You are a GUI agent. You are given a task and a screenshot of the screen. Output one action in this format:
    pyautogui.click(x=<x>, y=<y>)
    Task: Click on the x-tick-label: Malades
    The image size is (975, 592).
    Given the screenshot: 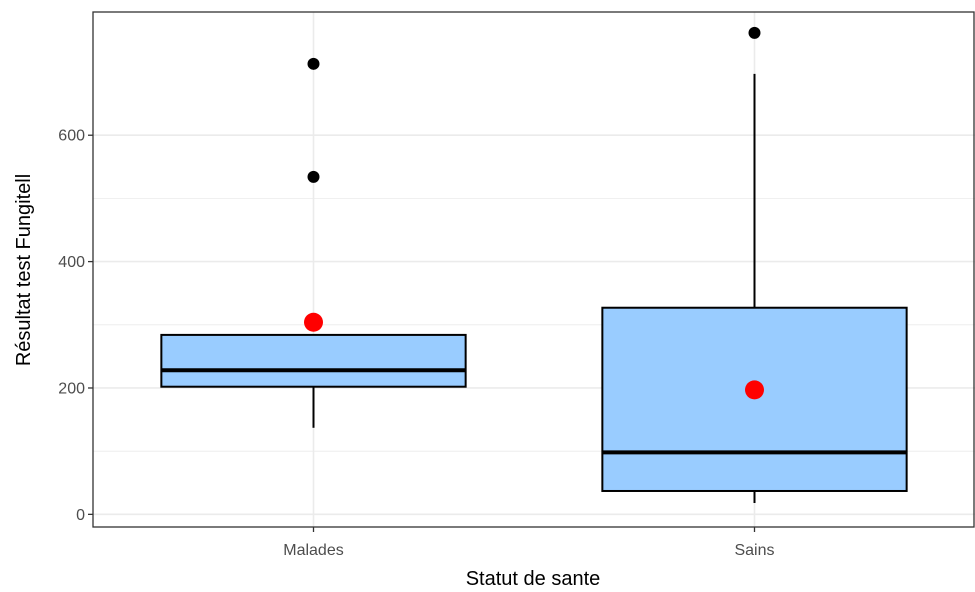 What is the action you would take?
    pyautogui.click(x=313, y=550)
    